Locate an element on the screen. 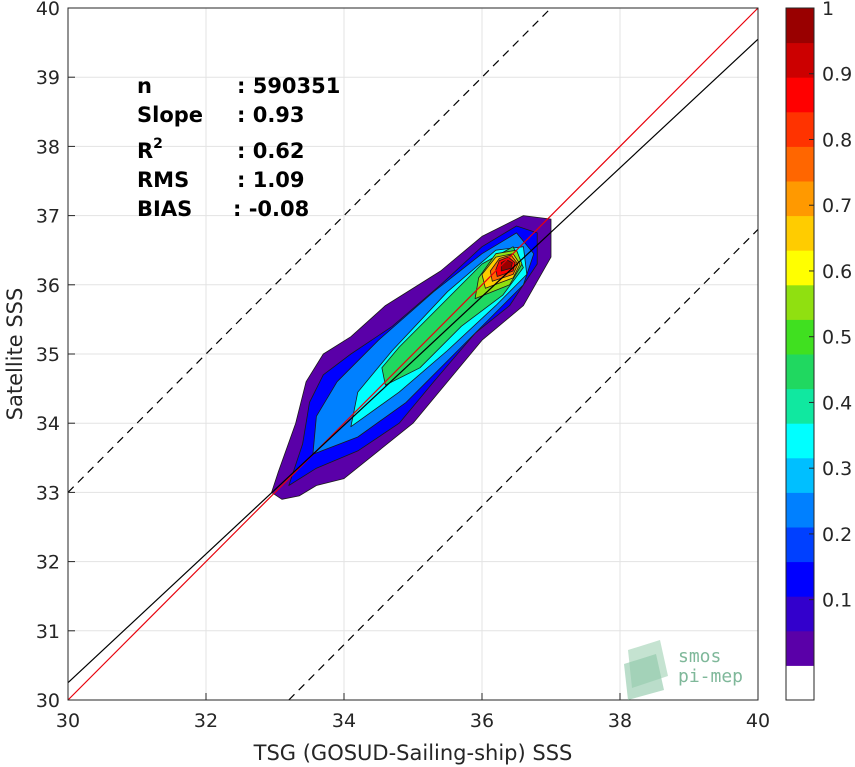 The height and width of the screenshot is (767, 855). stat-slope-label: Slope is located at coordinates (170, 115).